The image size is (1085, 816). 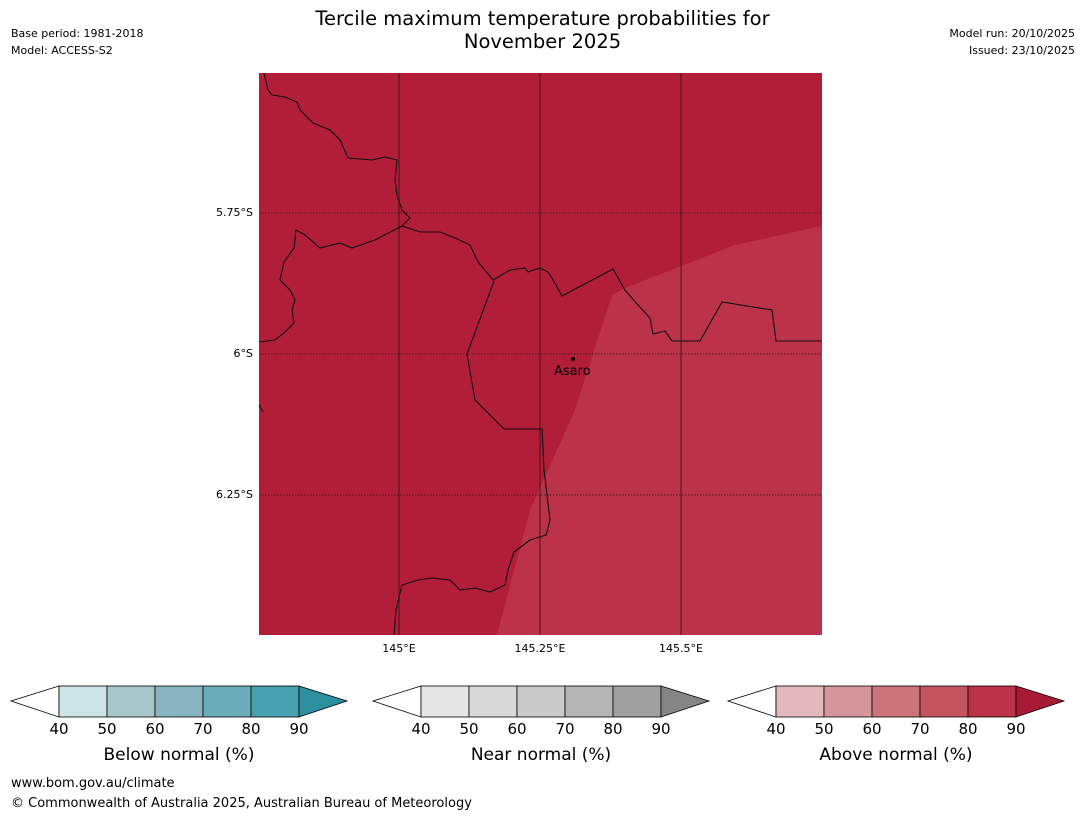 I want to click on header-meta-left: Base period: 1981-2018 Model: ACCESS-S2, so click(x=77, y=42).